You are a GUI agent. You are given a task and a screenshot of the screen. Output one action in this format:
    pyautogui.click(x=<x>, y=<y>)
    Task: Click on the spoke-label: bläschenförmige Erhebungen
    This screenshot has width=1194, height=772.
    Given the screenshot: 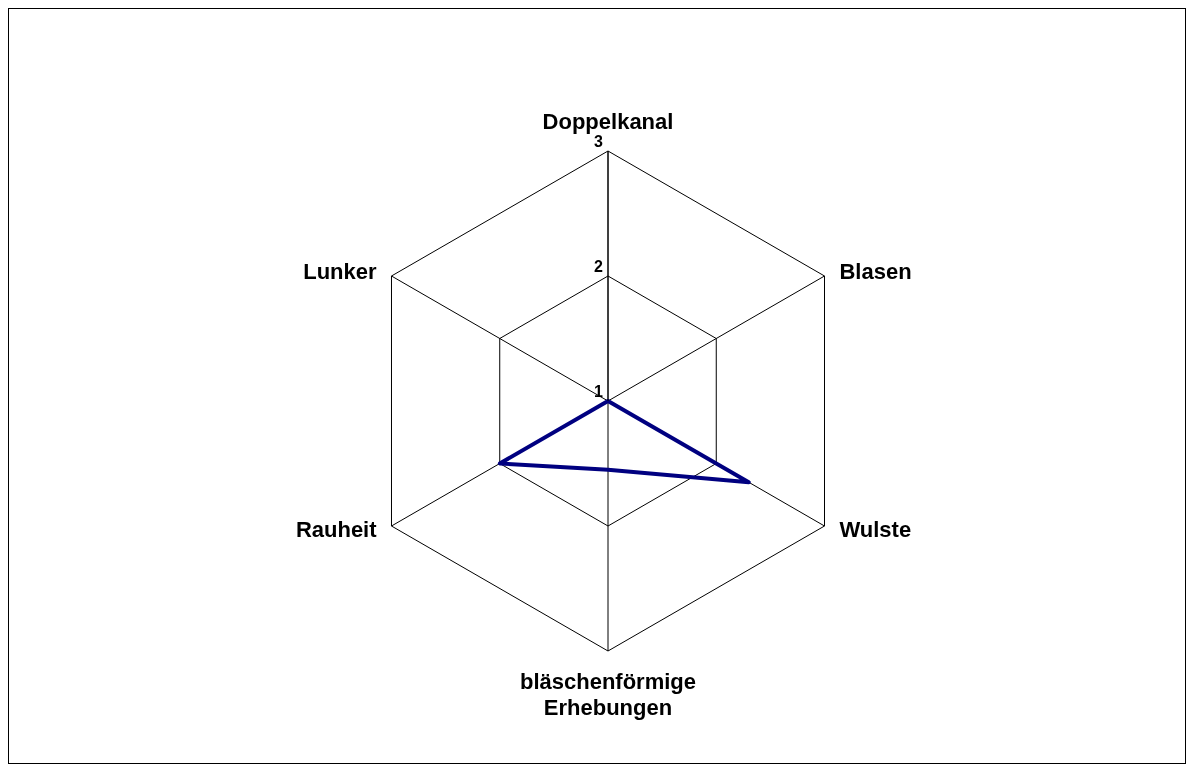 What is the action you would take?
    pyautogui.click(x=608, y=694)
    